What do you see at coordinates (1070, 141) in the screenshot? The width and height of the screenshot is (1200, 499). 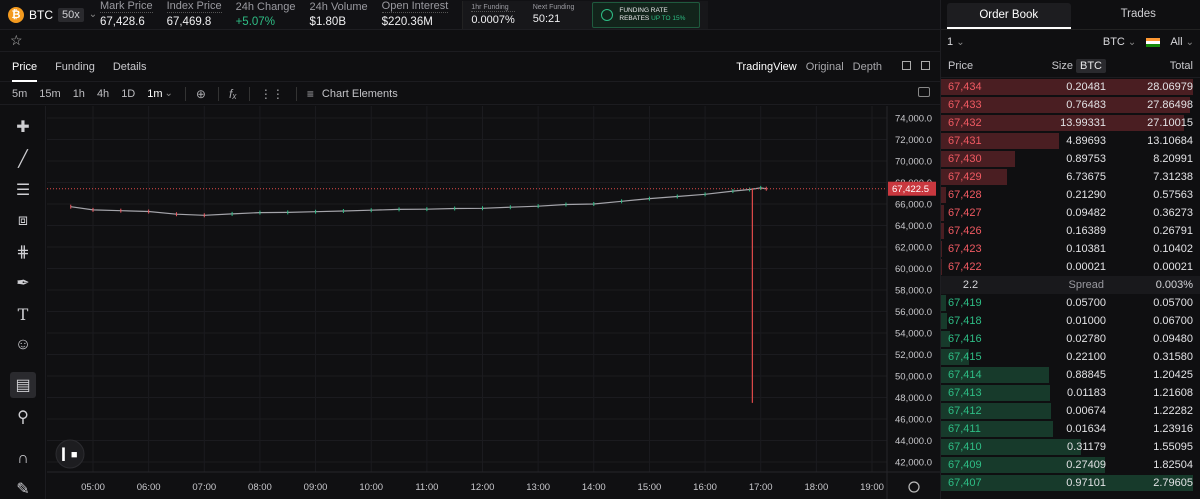 I see `ask-row: 67,431 4.89693 13.10684` at bounding box center [1070, 141].